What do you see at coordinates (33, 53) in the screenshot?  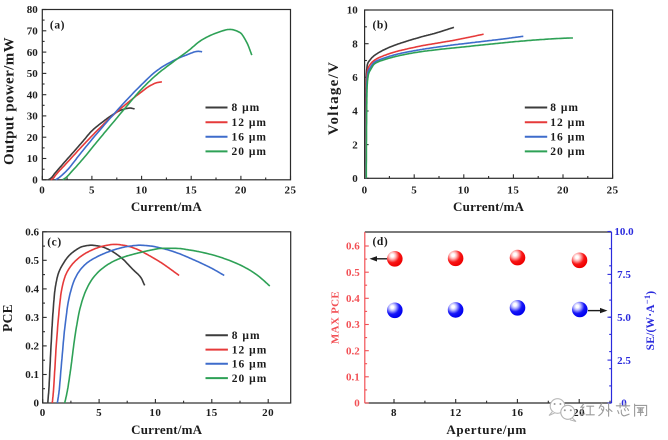 I see `svg-text: 60` at bounding box center [33, 53].